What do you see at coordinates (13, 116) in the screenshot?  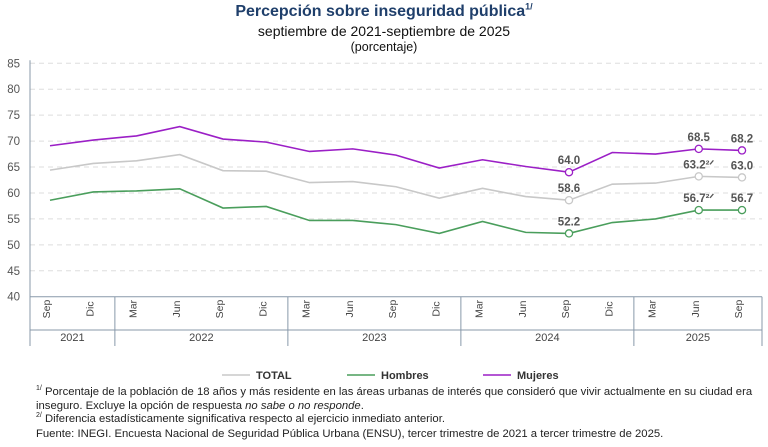 I see `y-tick-label: 75` at bounding box center [13, 116].